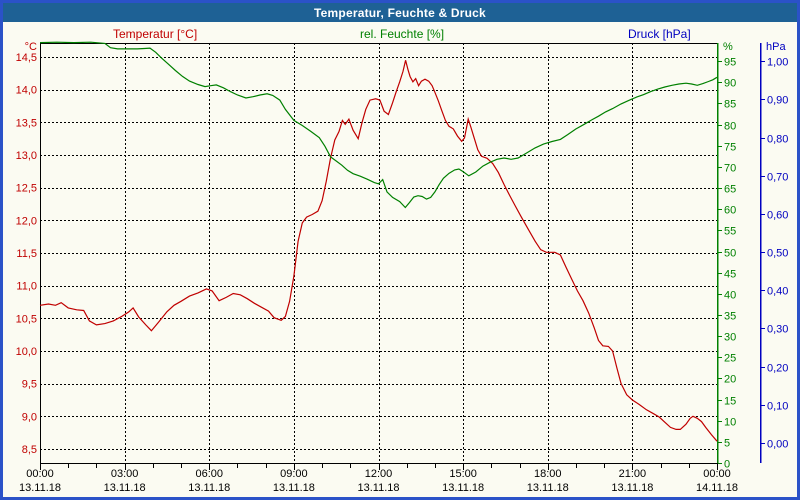  Describe the element at coordinates (31, 47) in the screenshot. I see `temperature-axis-unit: °C` at that location.